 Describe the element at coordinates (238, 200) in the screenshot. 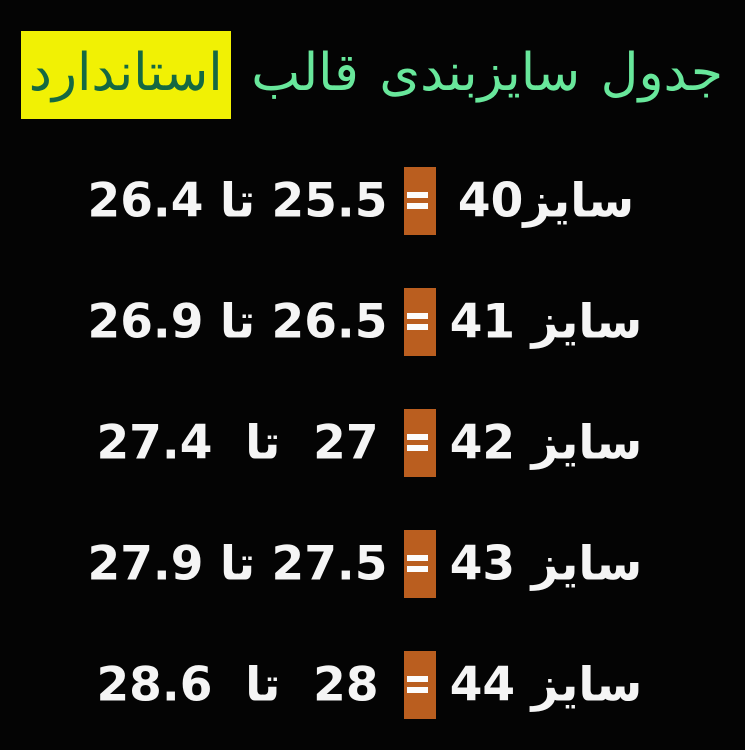

I see `range-value: 25.5 تا 26.4` at that location.